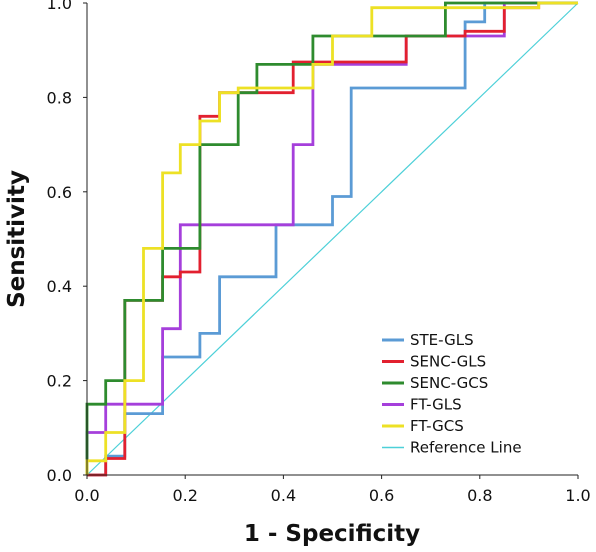  What do you see at coordinates (184, 495) in the screenshot?
I see `x-tick-label: 0.2` at bounding box center [184, 495].